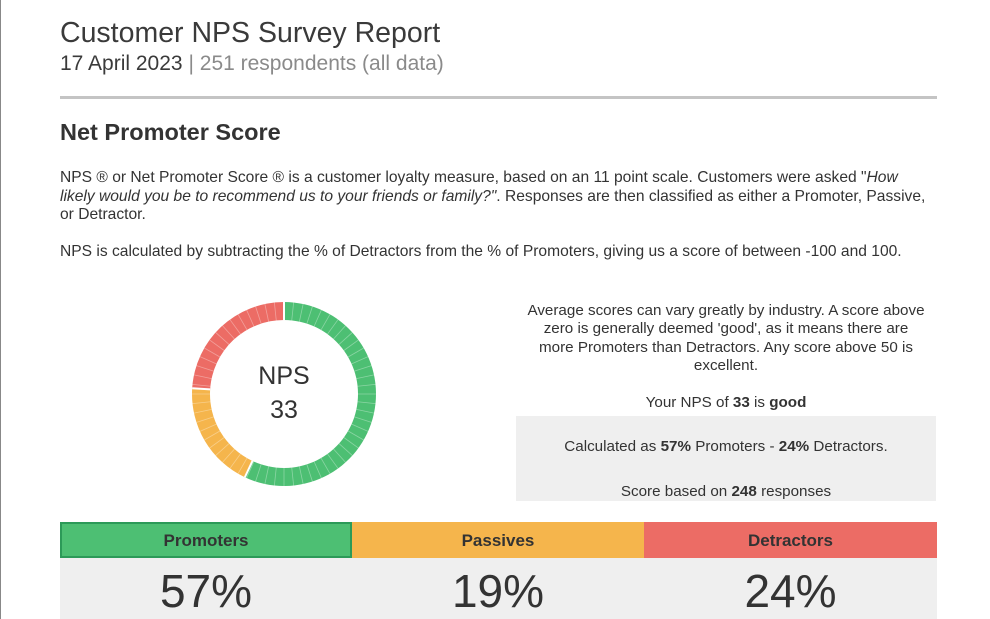 The height and width of the screenshot is (619, 990). I want to click on passives-value: 19%, so click(498, 591).